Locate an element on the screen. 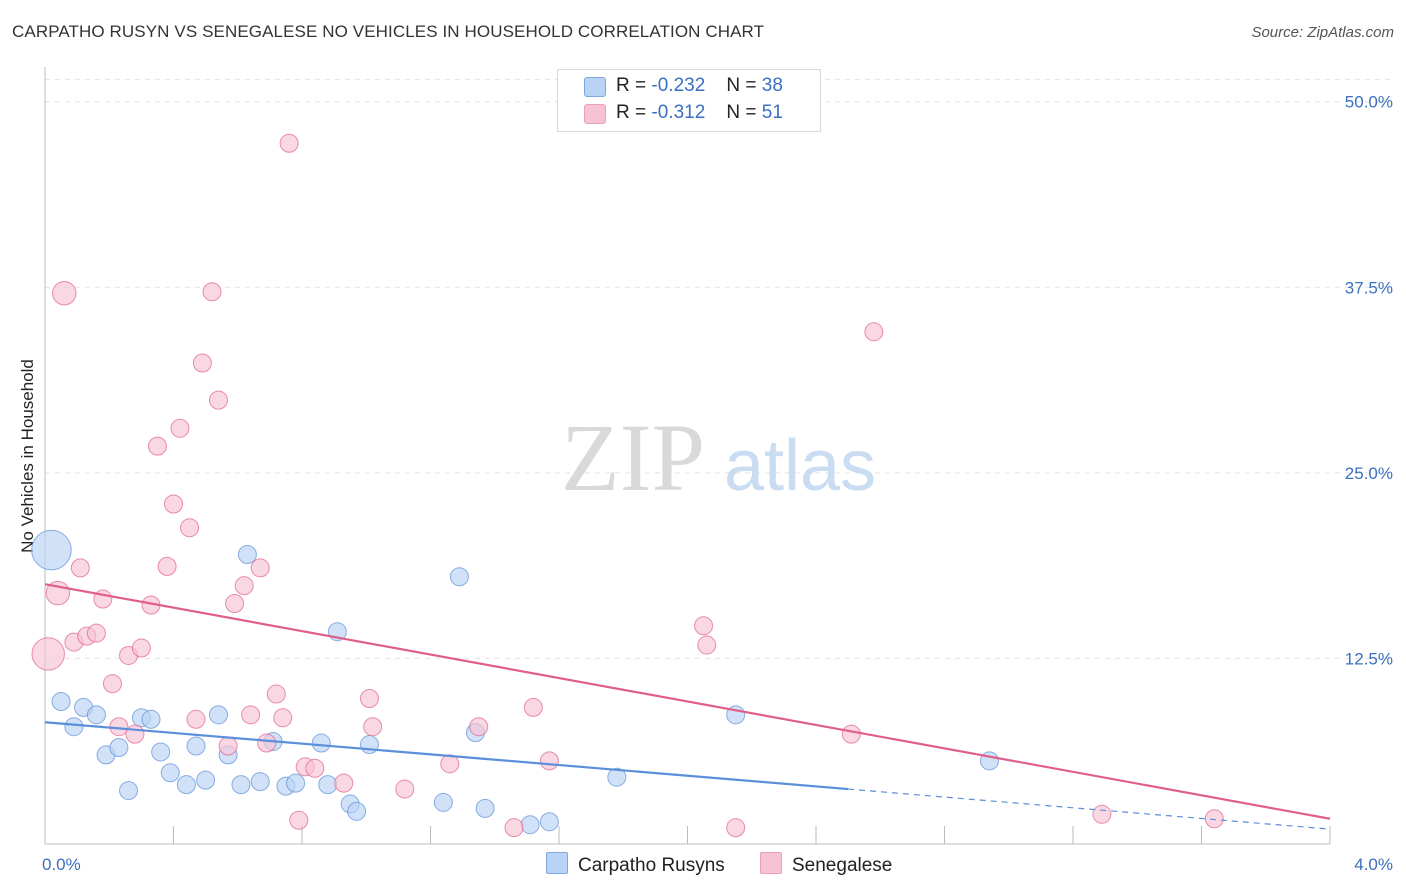 This screenshot has width=1406, height=892. legend-r-value-carpatho: -0.232 is located at coordinates (678, 85).